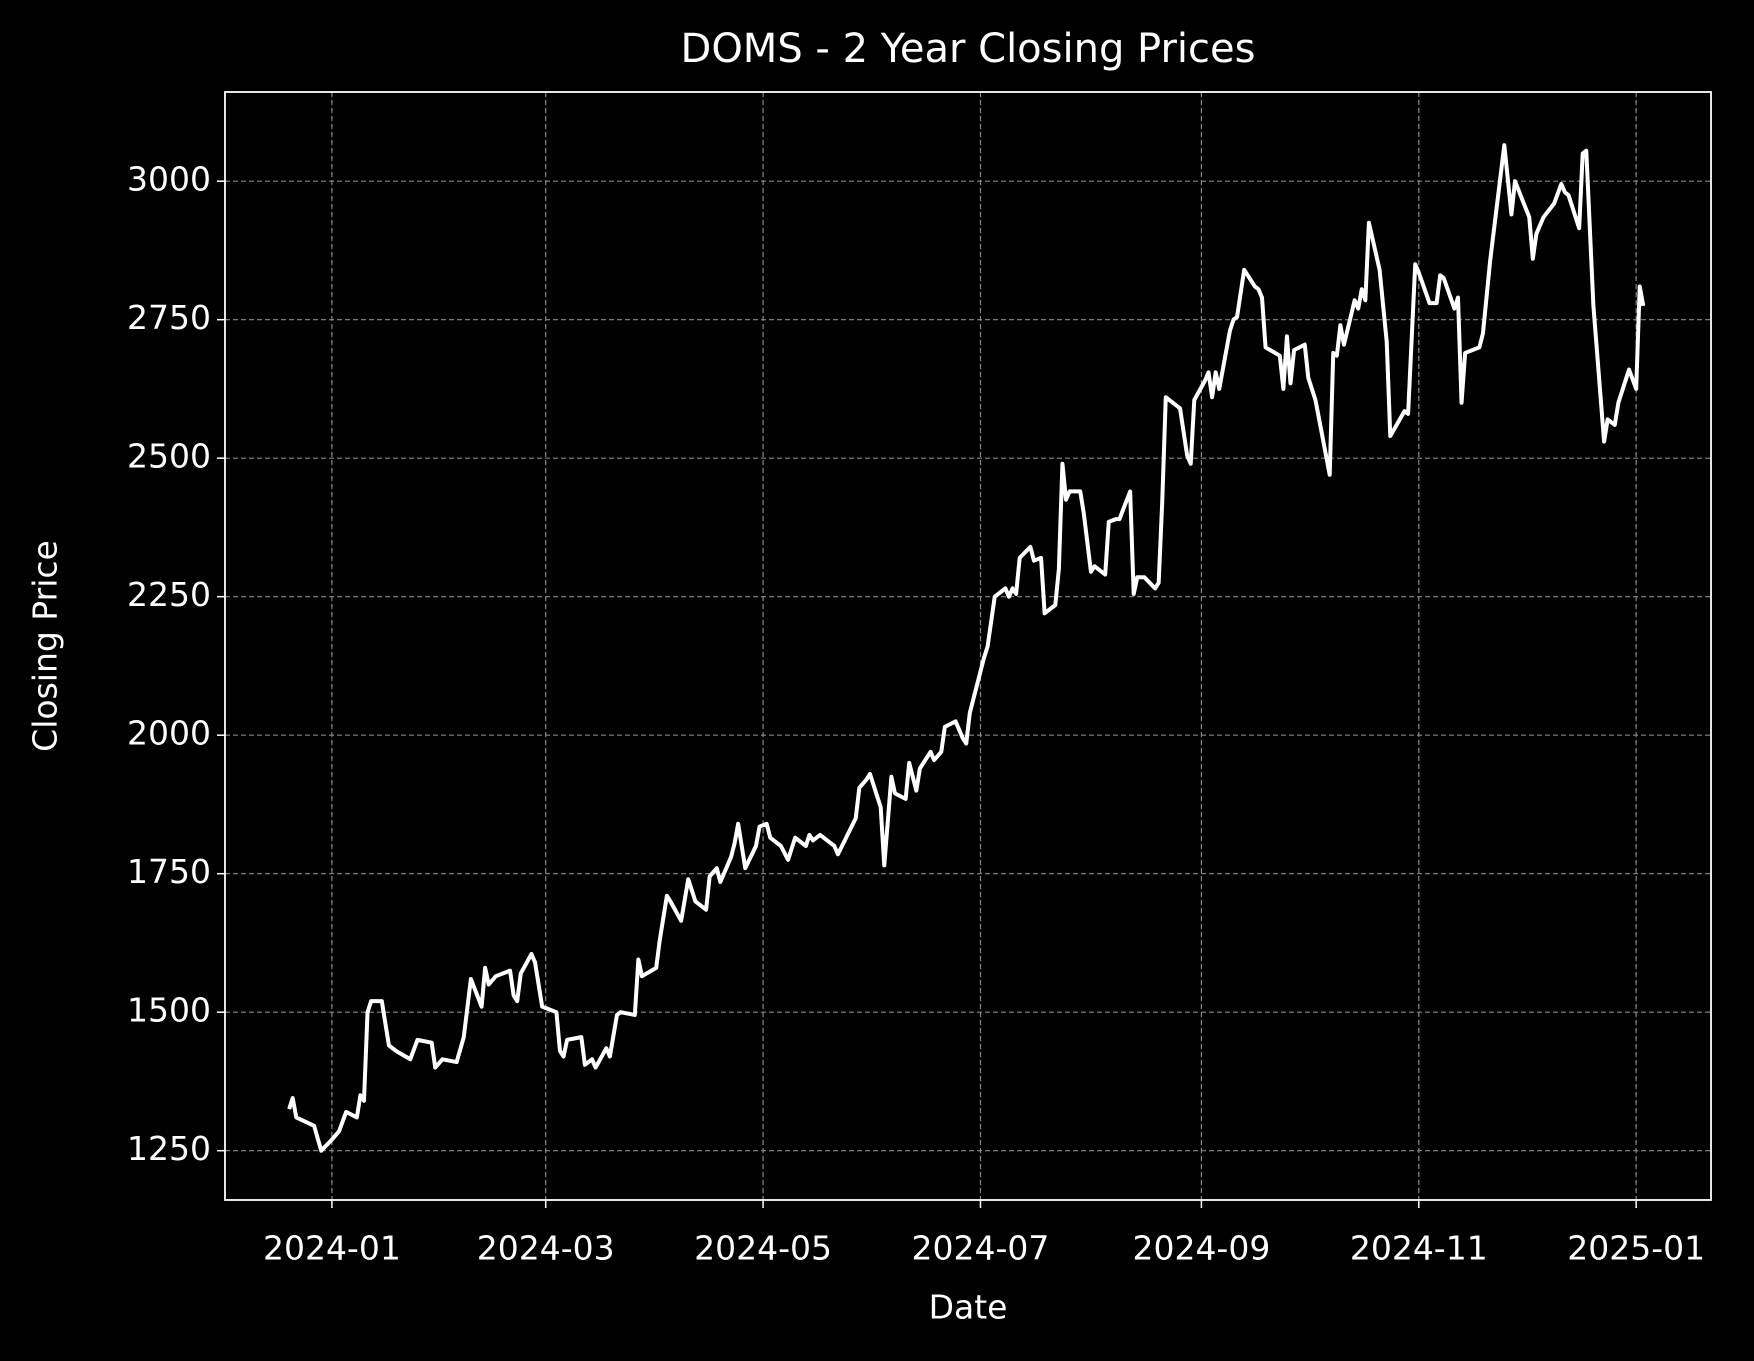 The width and height of the screenshot is (1754, 1361). I want to click on x-tick-label: 2024-05, so click(763, 1248).